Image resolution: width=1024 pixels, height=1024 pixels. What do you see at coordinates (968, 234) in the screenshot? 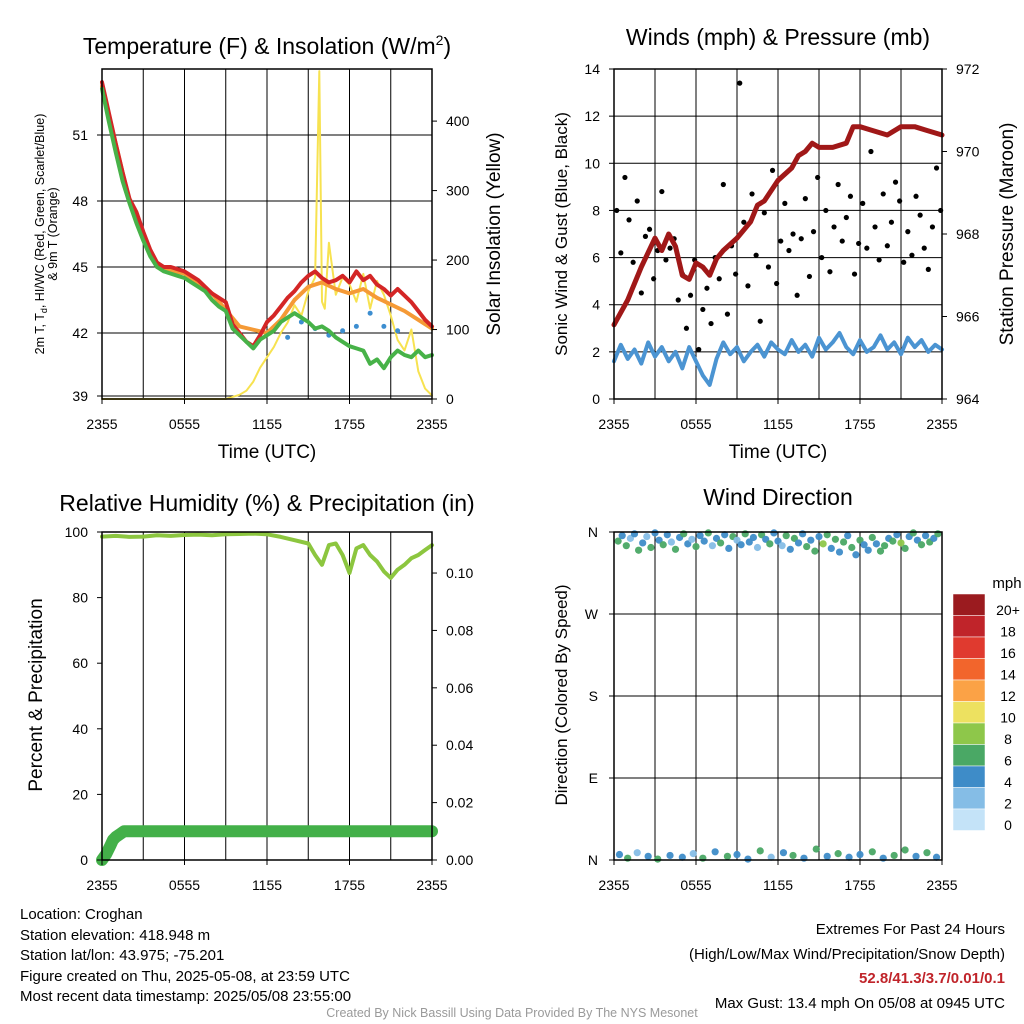
I see `y2-tick-label: 968` at bounding box center [968, 234].